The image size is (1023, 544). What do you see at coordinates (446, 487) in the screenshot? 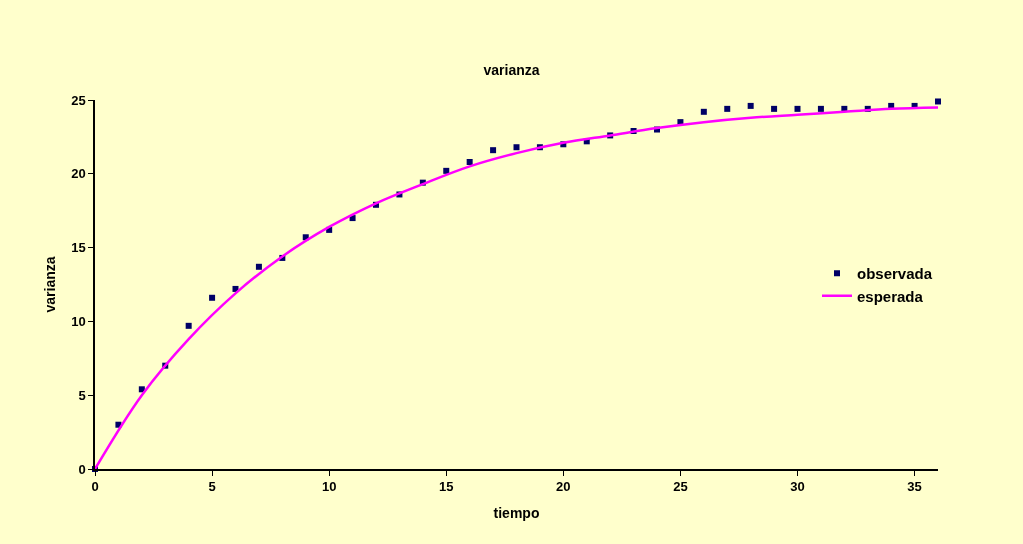
I see `x-tick-label: 15` at bounding box center [446, 487].